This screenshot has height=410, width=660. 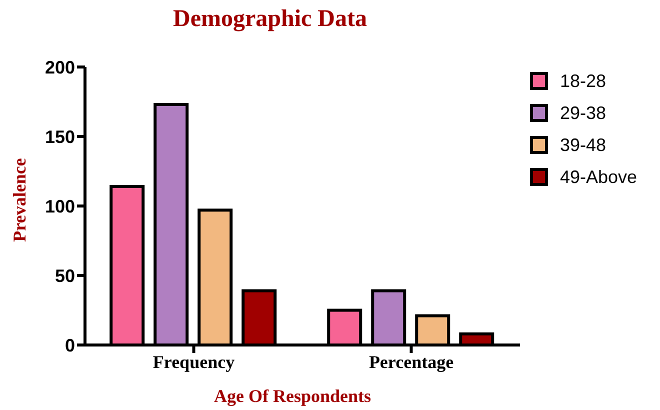 I want to click on x-axis-title: Age Of Respondents, so click(x=292, y=396).